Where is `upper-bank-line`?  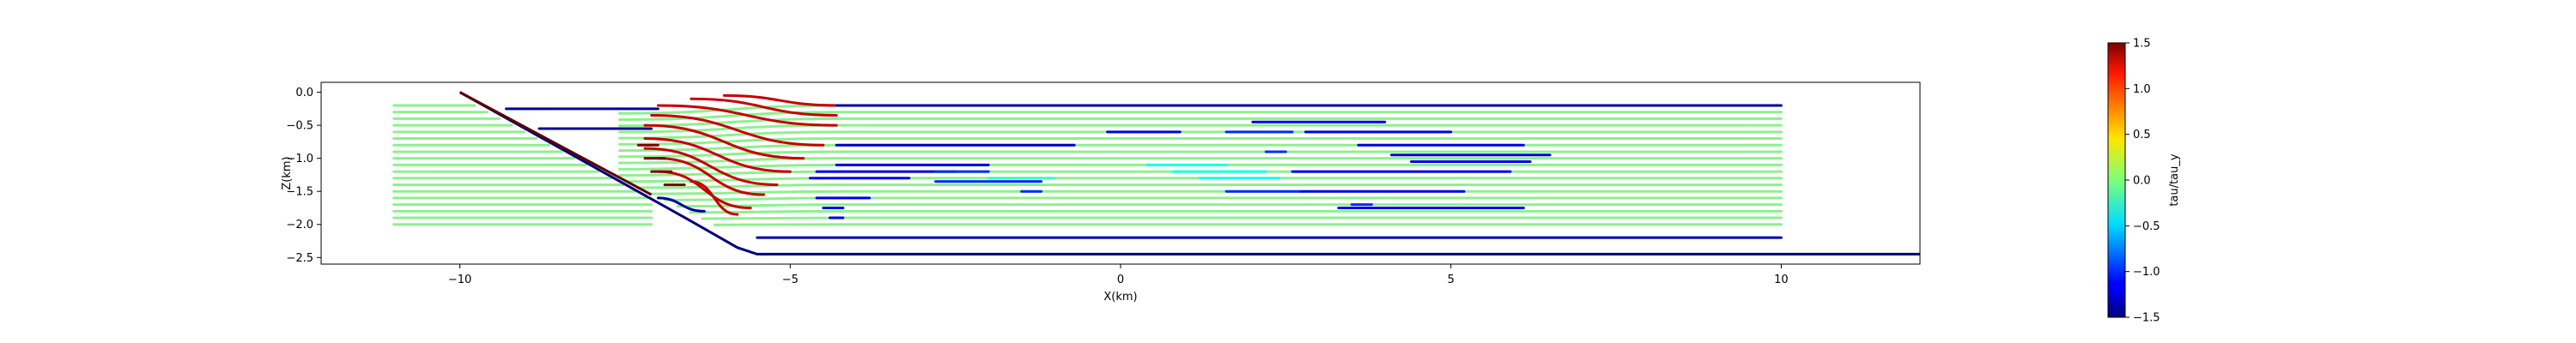 upper-bank-line is located at coordinates (556, 143).